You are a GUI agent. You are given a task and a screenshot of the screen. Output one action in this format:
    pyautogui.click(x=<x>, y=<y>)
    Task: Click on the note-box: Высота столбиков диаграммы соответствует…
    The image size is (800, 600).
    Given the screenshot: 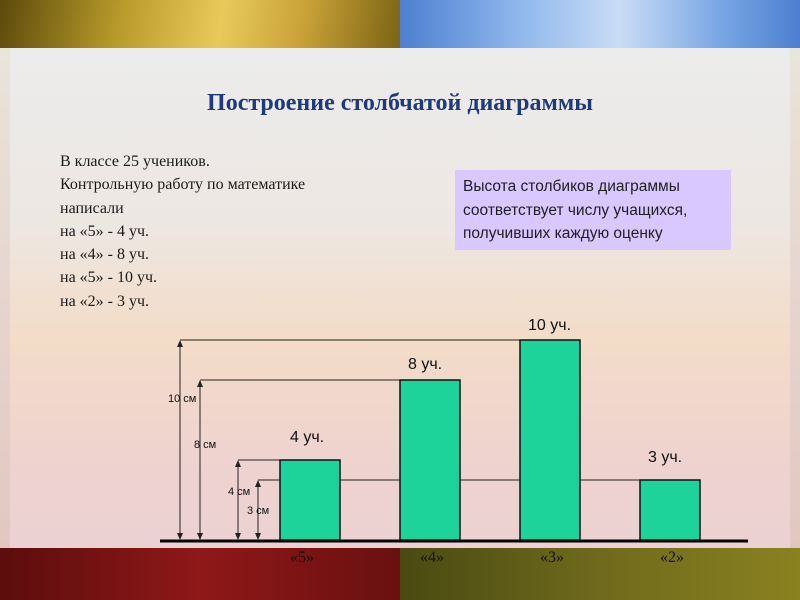 What is the action you would take?
    pyautogui.click(x=593, y=210)
    